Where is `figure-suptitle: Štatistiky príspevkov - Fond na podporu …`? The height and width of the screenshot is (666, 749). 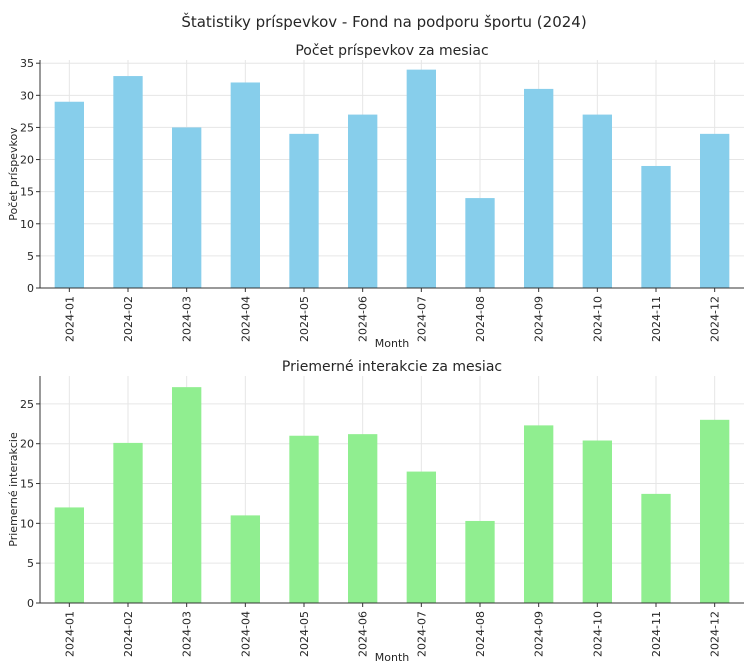
figure-suptitle: Štatistiky príspevkov - Fond na podporu … is located at coordinates (383, 21).